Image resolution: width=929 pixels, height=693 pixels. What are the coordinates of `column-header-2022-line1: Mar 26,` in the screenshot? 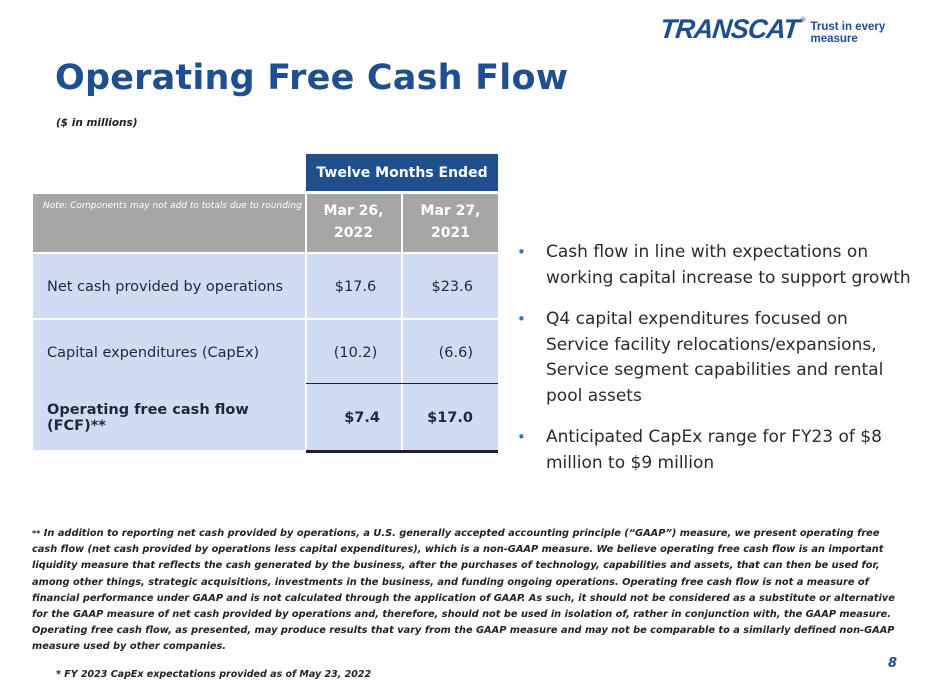 It's located at (353, 211).